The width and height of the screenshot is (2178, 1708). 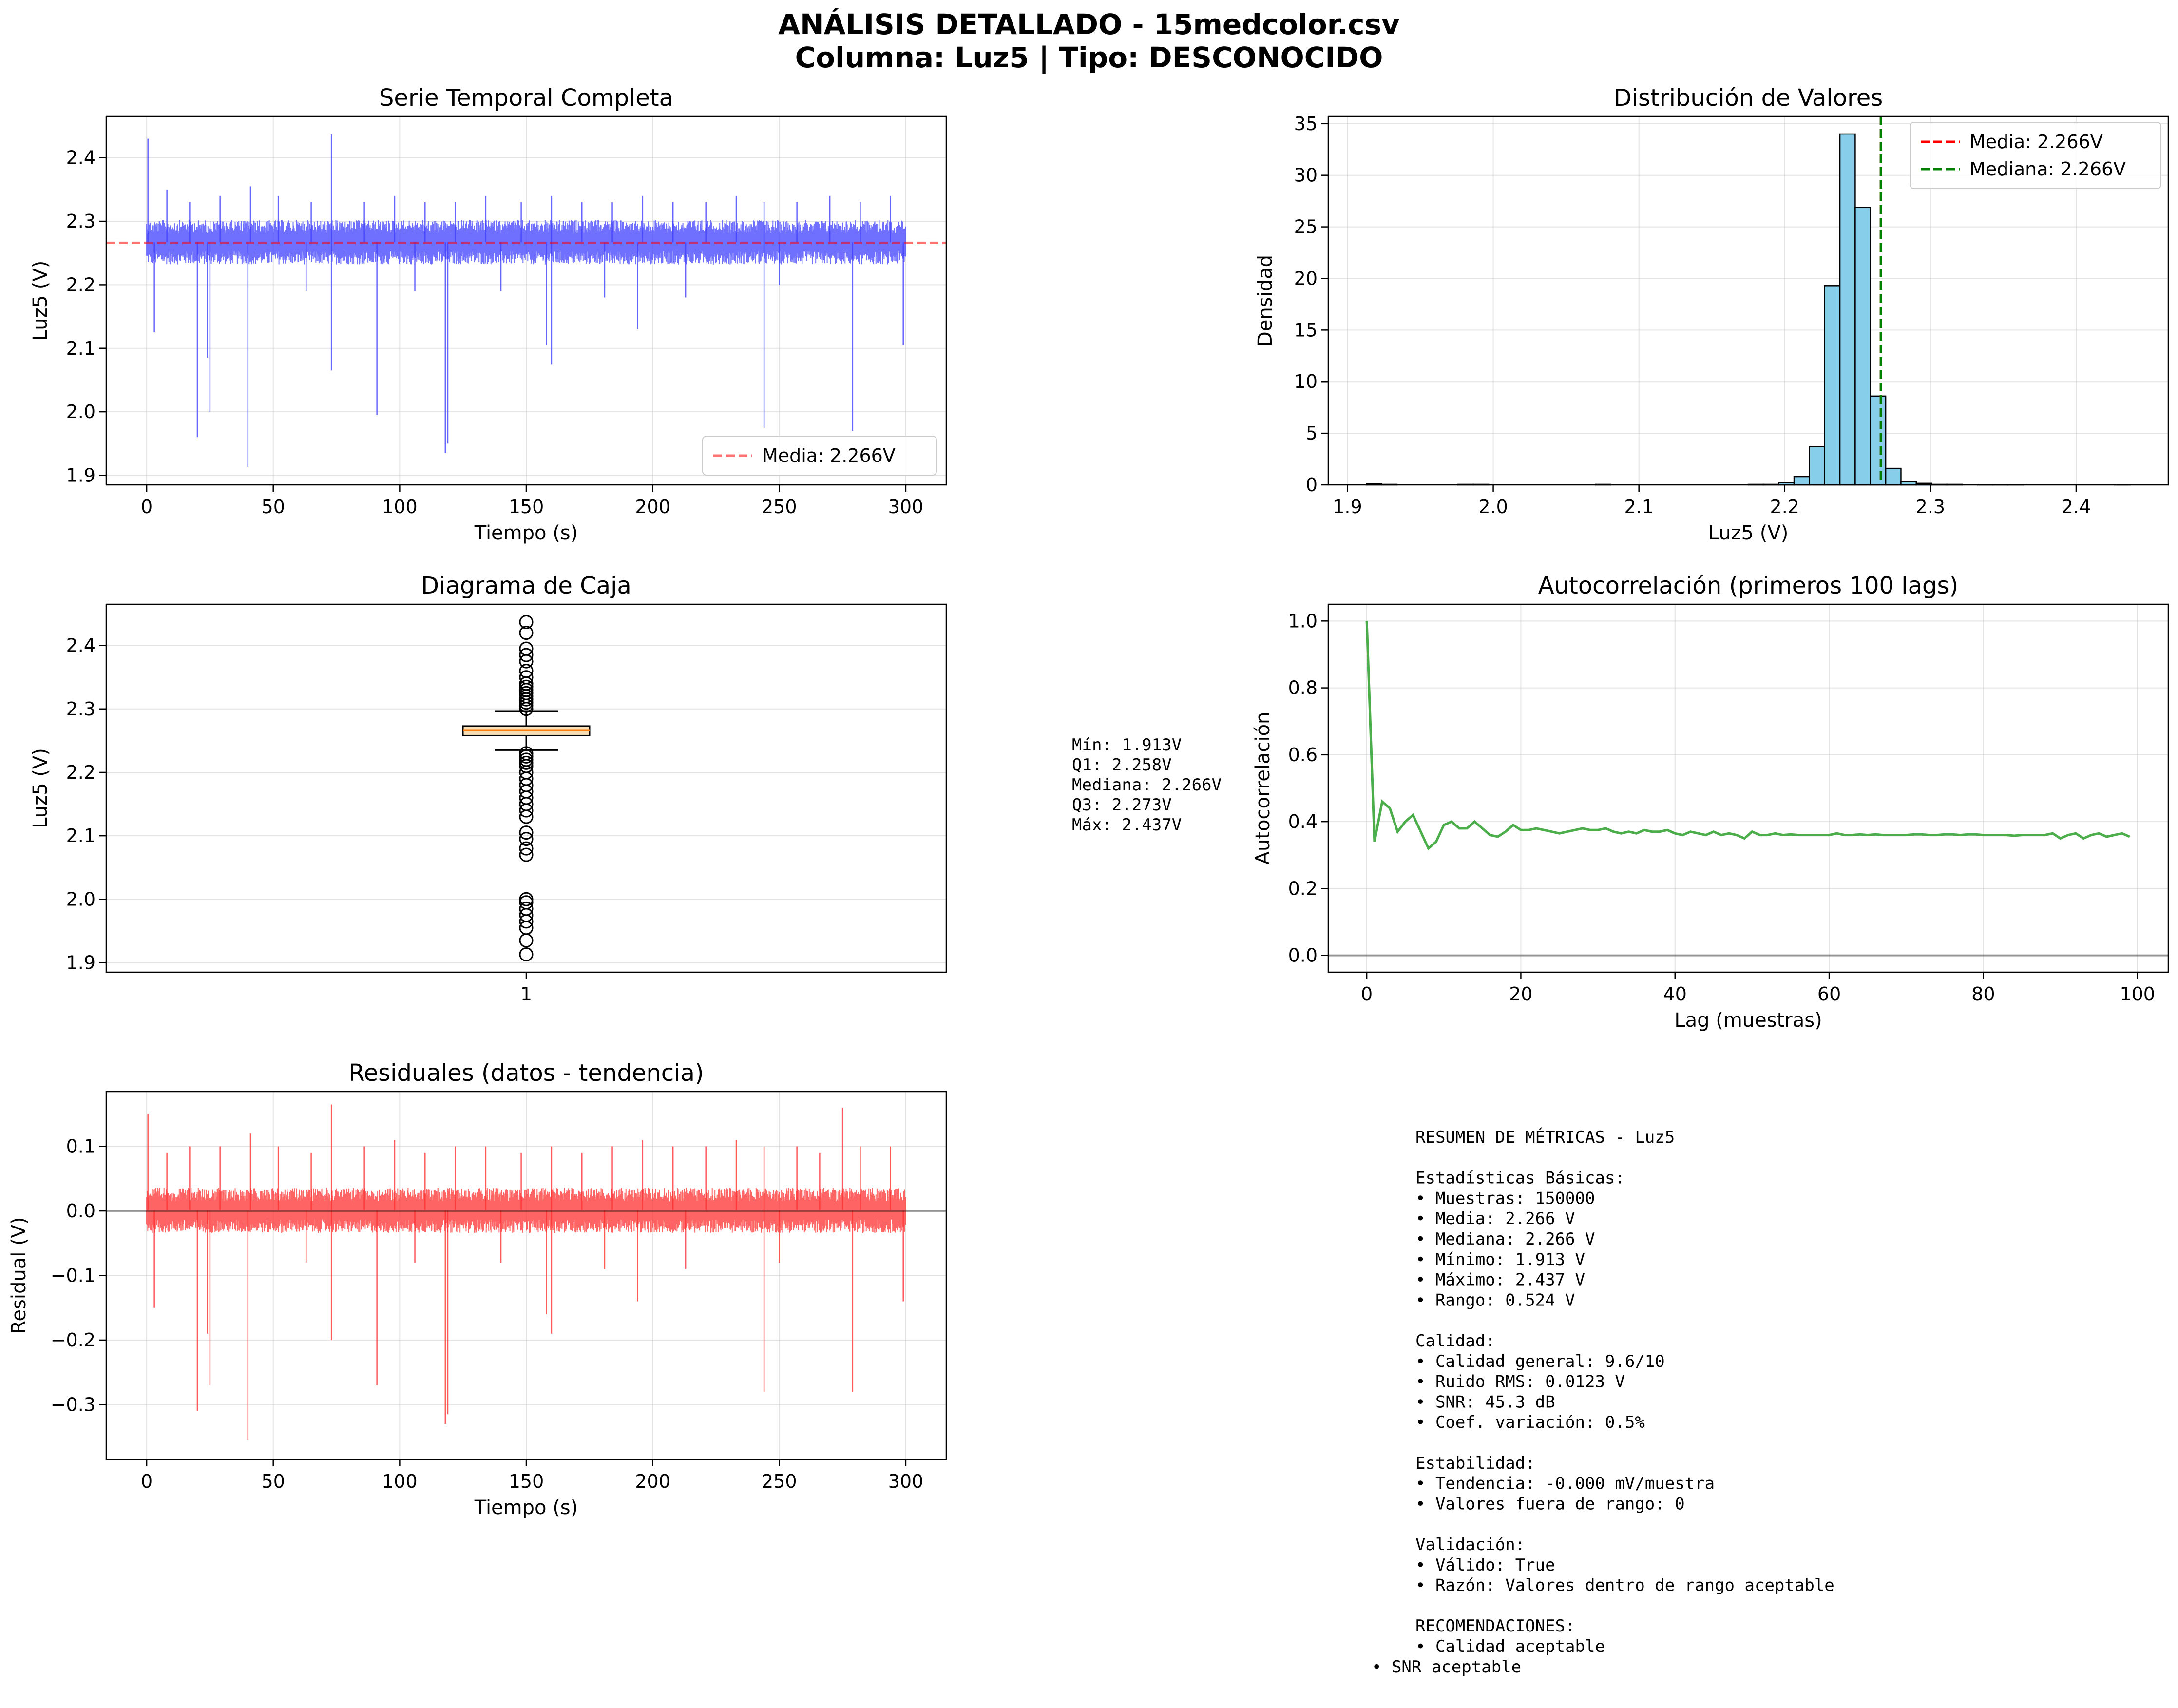 I want to click on acf-series-line, so click(x=1748, y=736).